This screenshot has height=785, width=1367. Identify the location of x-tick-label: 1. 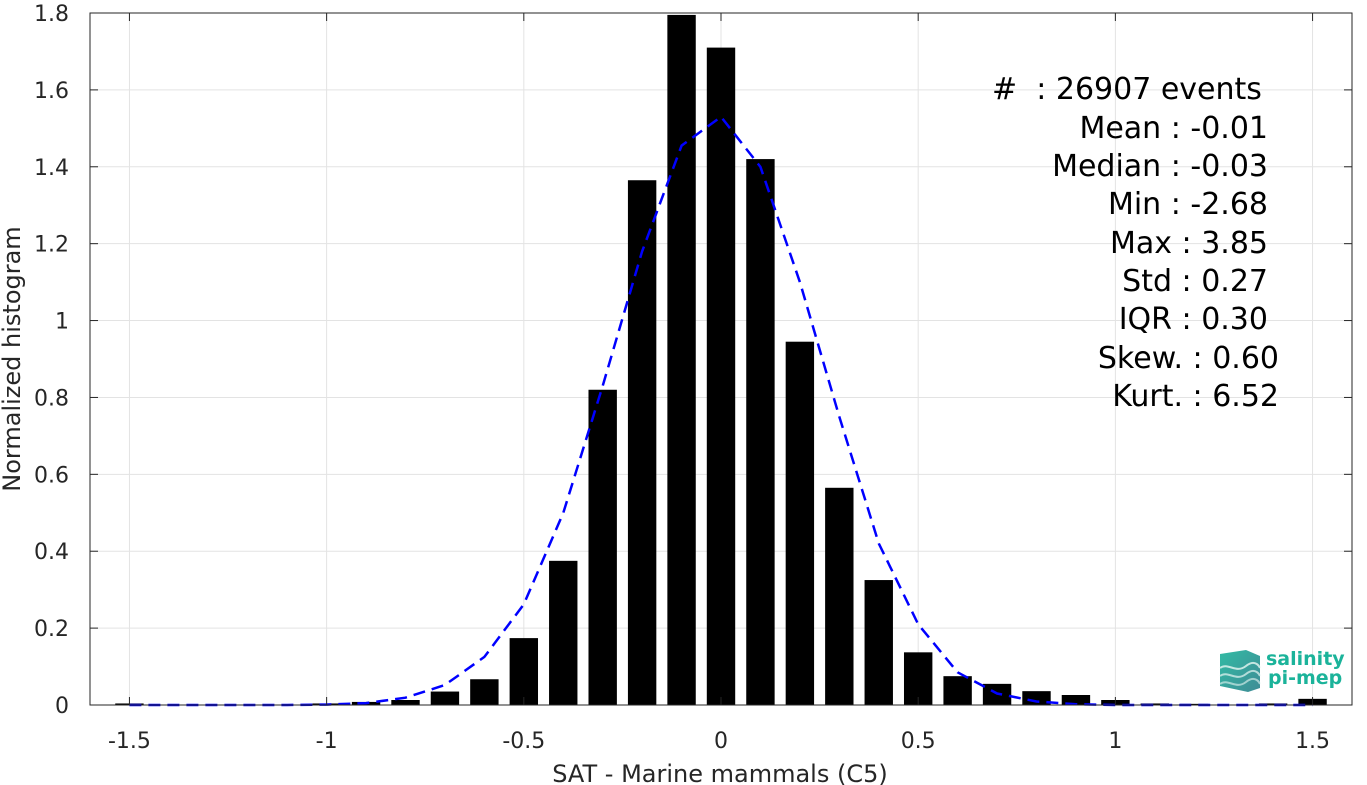
(1115, 741).